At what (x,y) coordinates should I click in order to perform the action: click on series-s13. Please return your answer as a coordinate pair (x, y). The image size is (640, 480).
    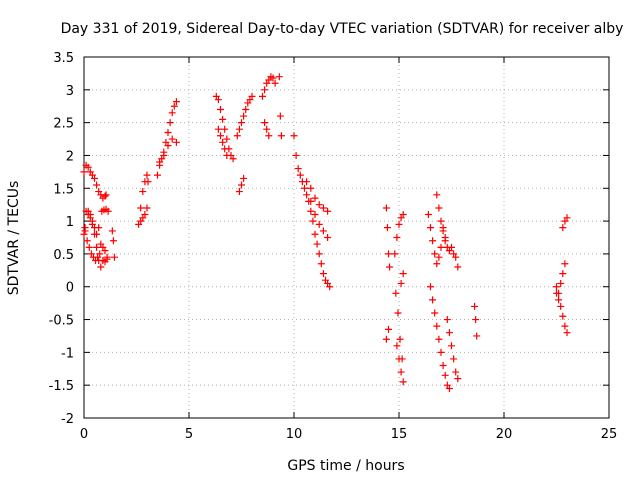
    Looking at the image, I should click on (224, 127).